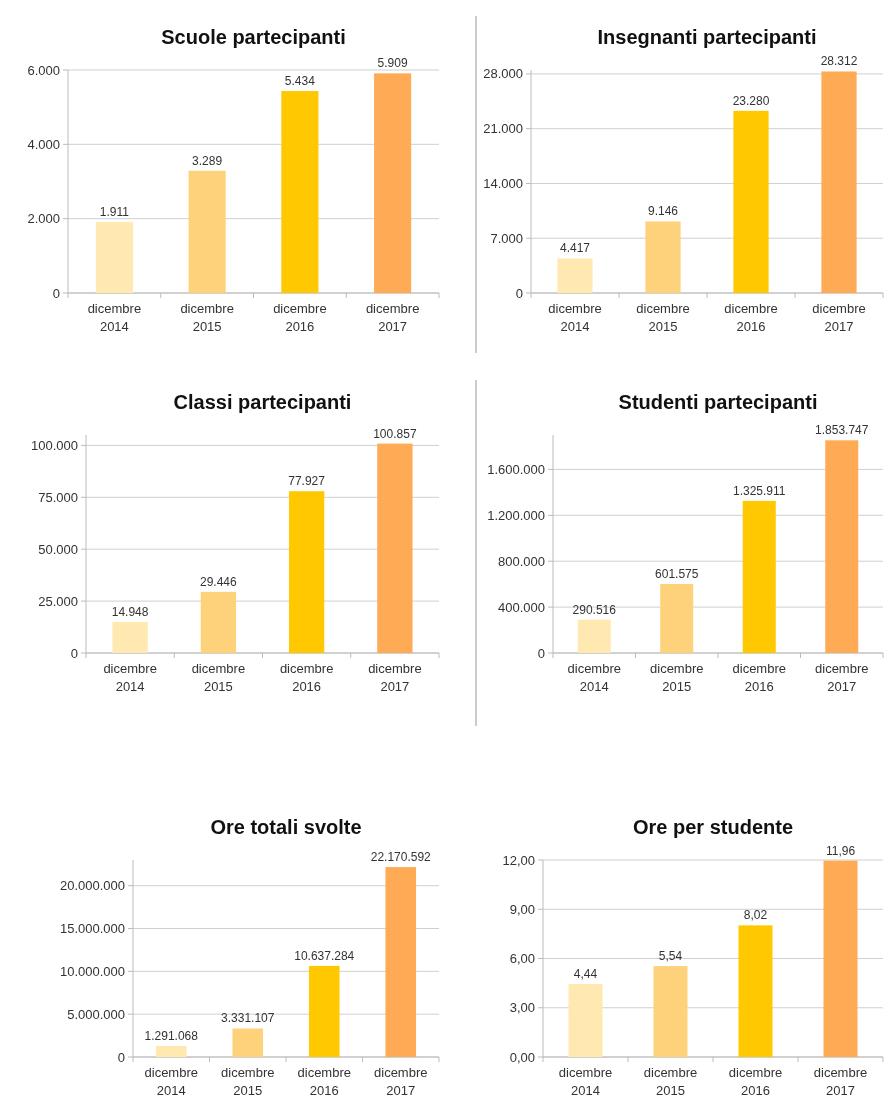 This screenshot has height=1109, width=889. What do you see at coordinates (96, 1014) in the screenshot?
I see `y-tick-label: 5.000.000` at bounding box center [96, 1014].